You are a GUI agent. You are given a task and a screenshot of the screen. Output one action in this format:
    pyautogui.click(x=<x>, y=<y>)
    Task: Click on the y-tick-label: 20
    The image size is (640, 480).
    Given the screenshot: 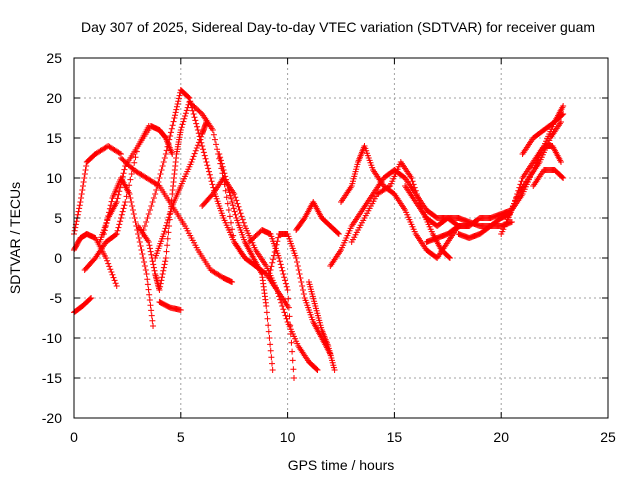 What is the action you would take?
    pyautogui.click(x=54, y=98)
    